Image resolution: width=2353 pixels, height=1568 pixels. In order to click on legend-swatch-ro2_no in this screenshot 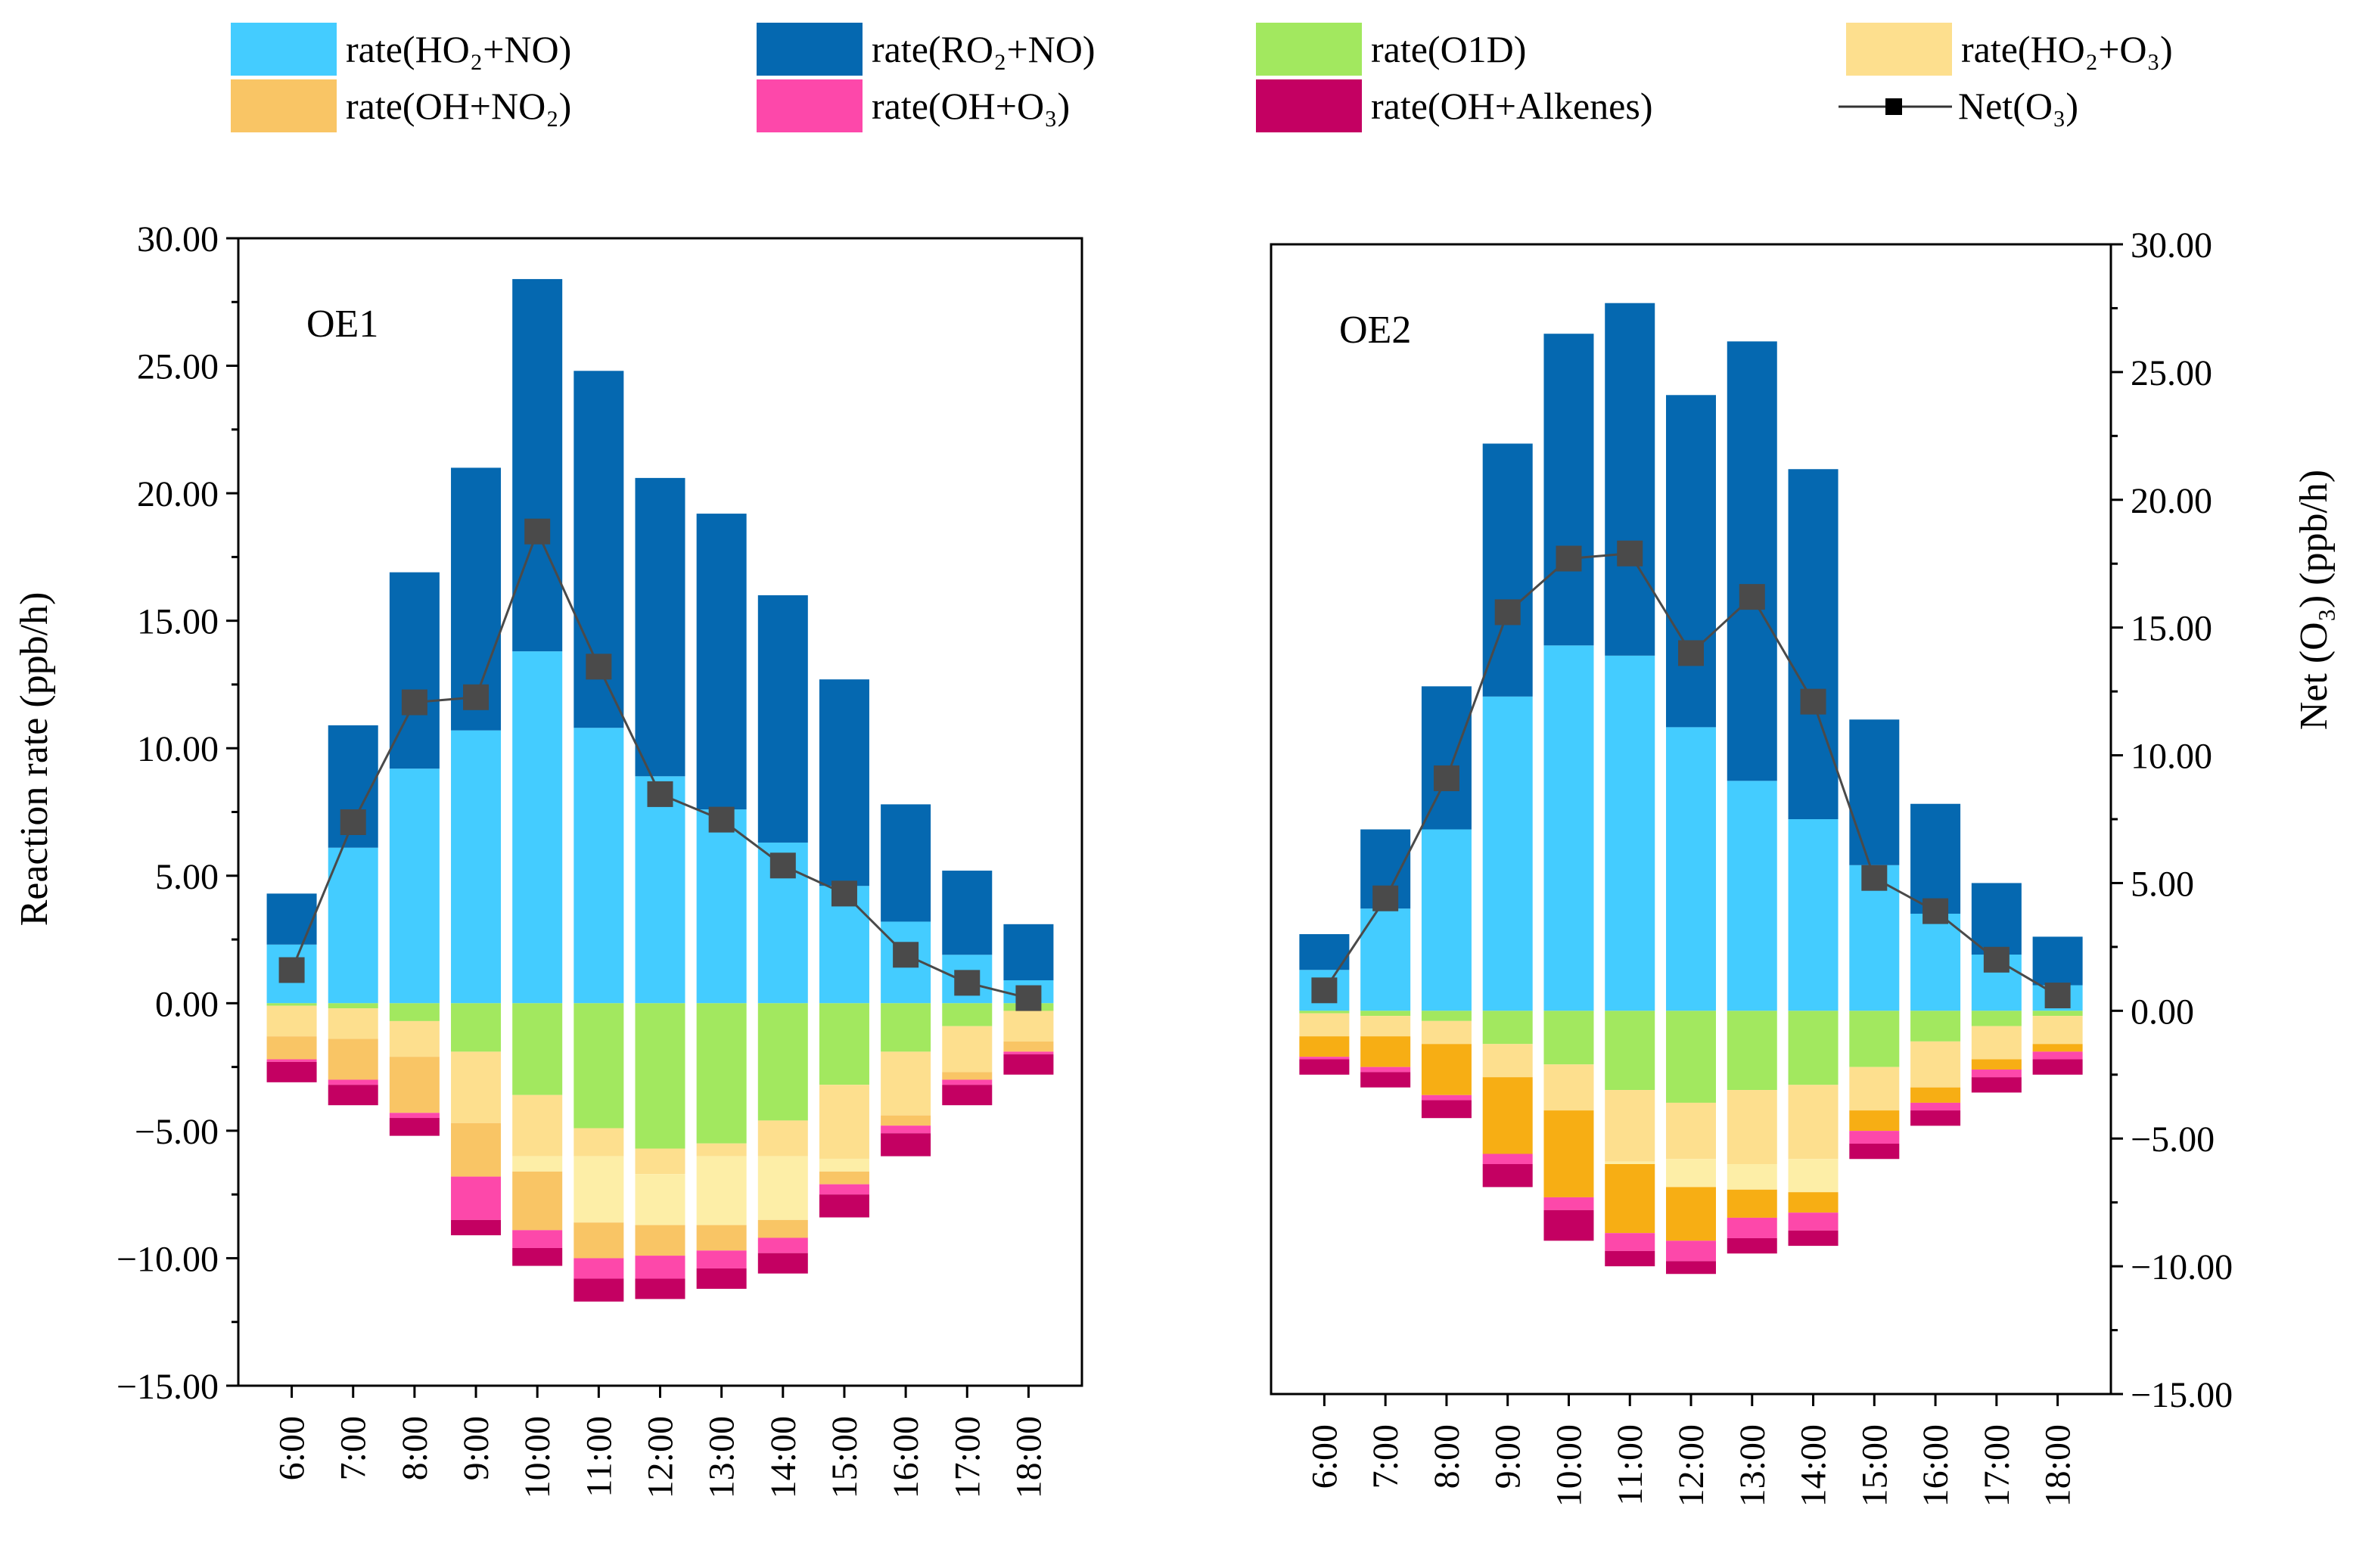, I will do `click(810, 49)`.